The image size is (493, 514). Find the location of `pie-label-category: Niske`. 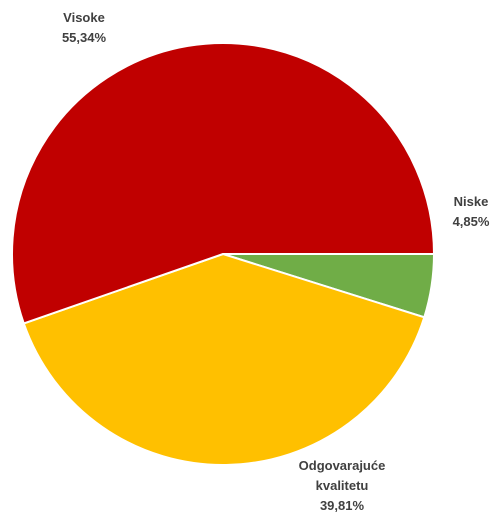

pie-label-category: Niske is located at coordinates (471, 201).